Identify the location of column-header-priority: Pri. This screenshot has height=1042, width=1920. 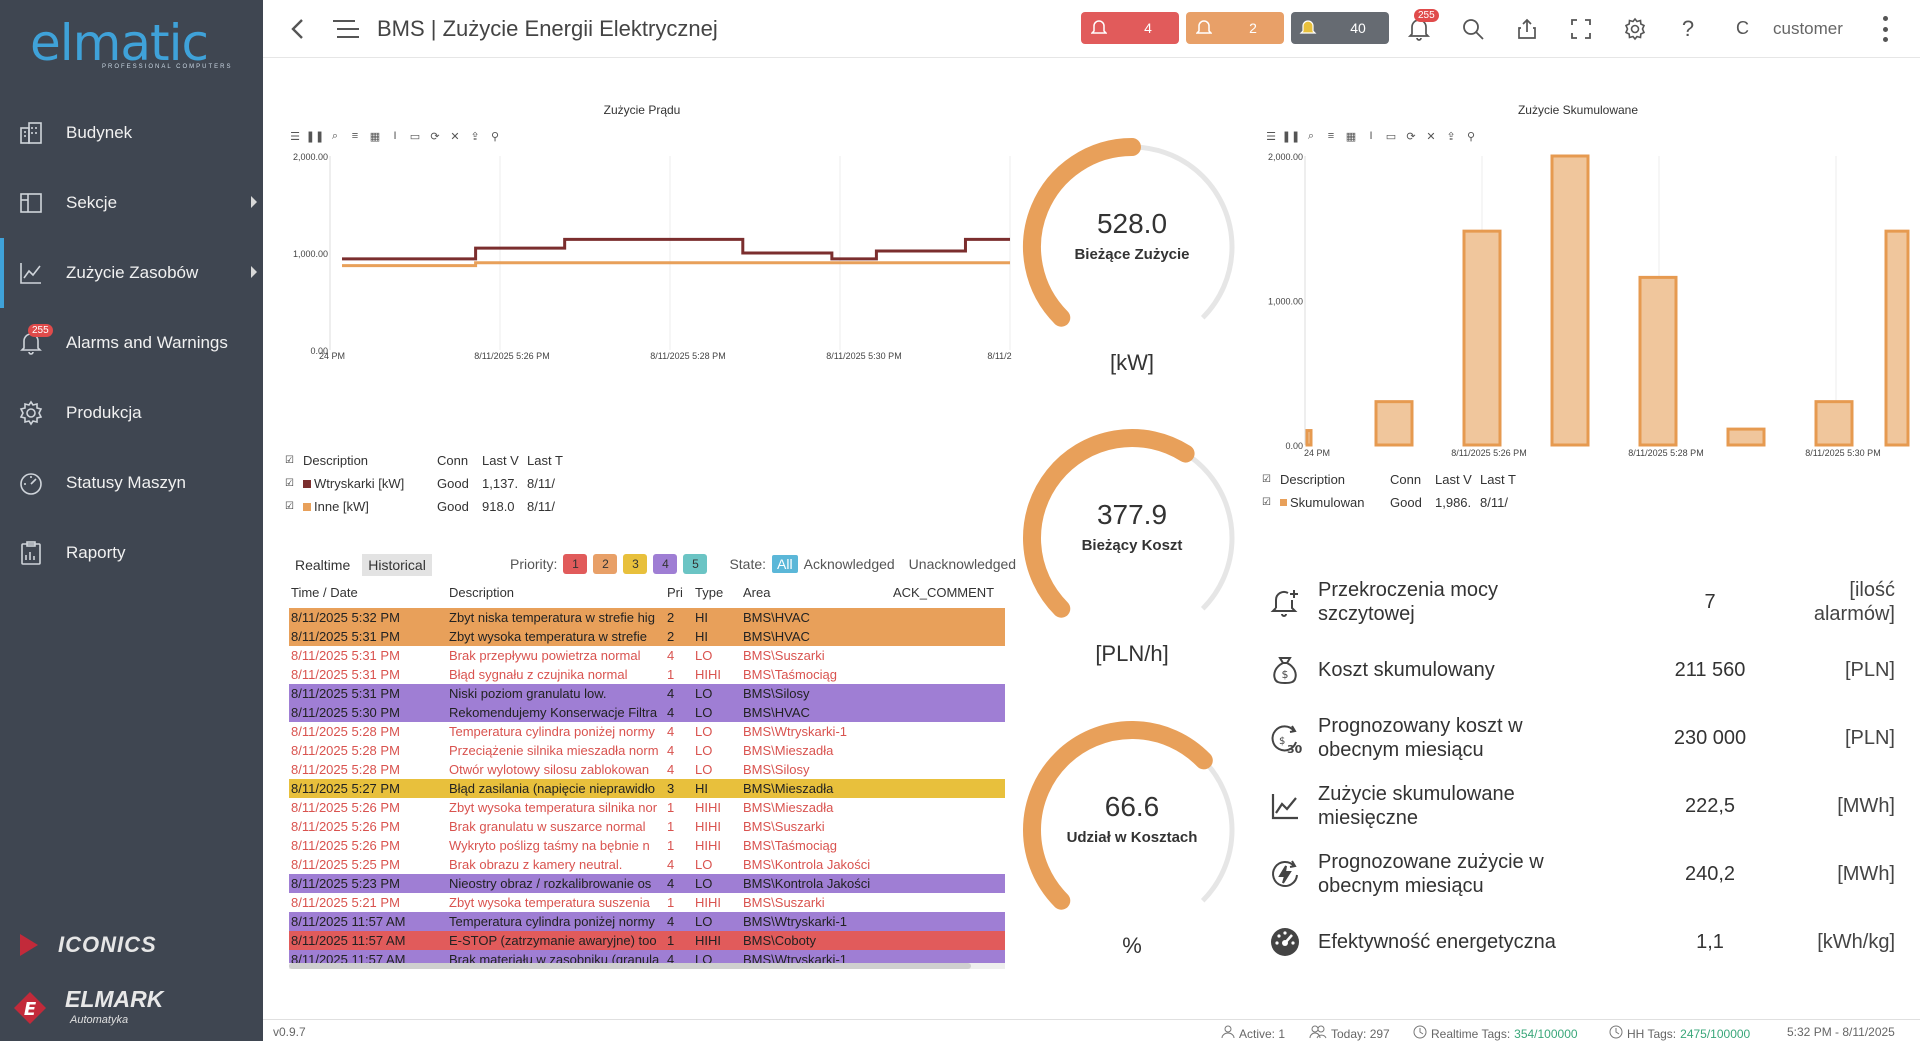
(675, 592).